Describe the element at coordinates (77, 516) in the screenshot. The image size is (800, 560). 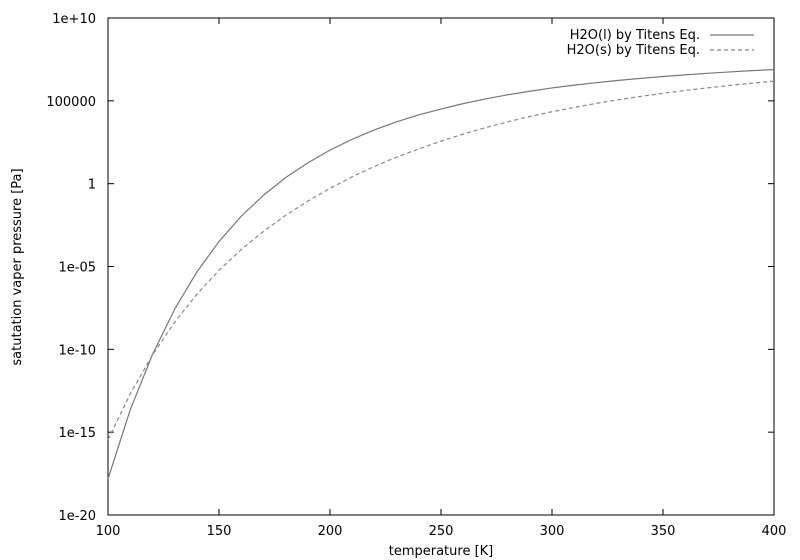
I see `y-tick-label: 1e-20` at that location.